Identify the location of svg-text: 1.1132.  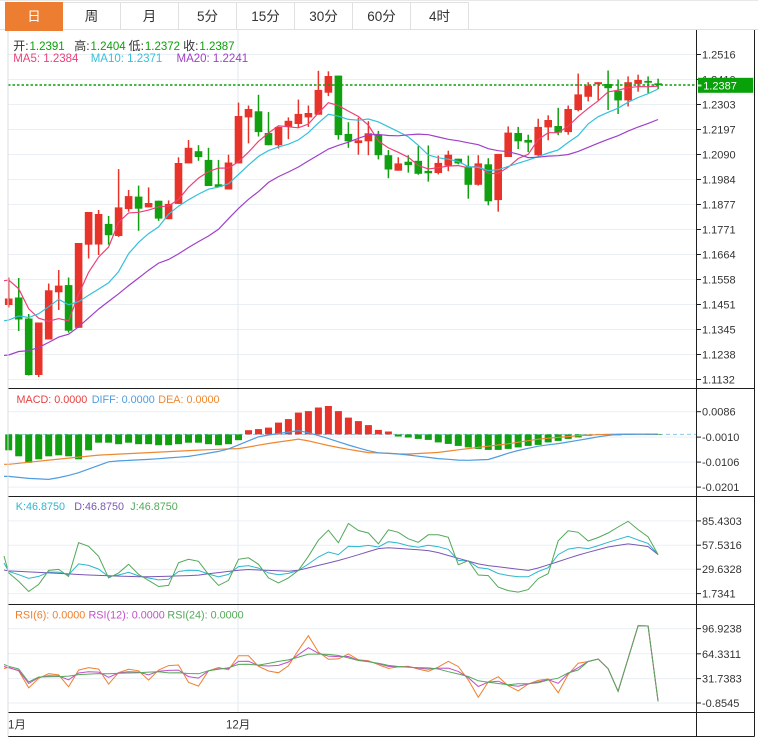
(718, 381).